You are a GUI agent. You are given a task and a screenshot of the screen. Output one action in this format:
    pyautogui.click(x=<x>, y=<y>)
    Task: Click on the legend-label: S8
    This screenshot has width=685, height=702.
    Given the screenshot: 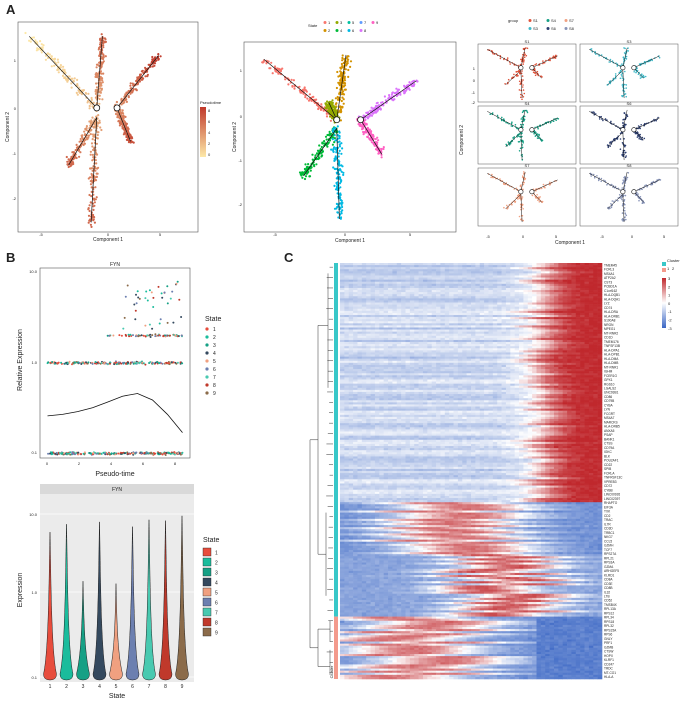 What is the action you would take?
    pyautogui.click(x=572, y=28)
    